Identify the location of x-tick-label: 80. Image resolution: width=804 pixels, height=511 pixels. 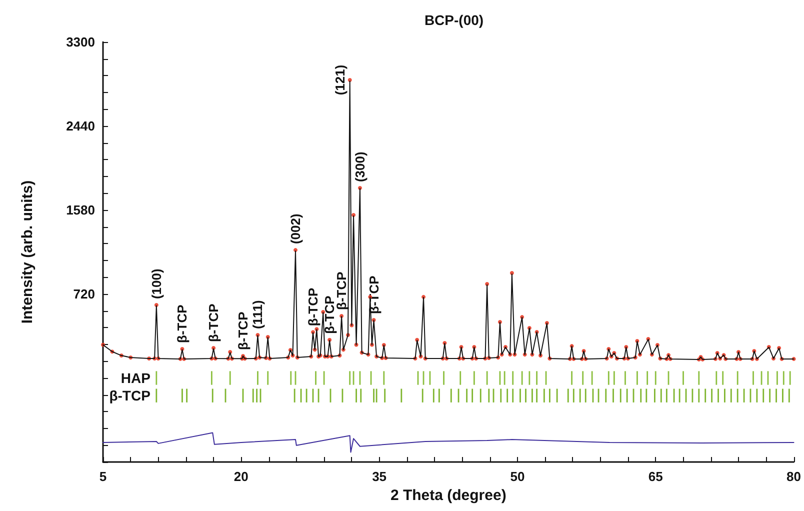
(794, 476).